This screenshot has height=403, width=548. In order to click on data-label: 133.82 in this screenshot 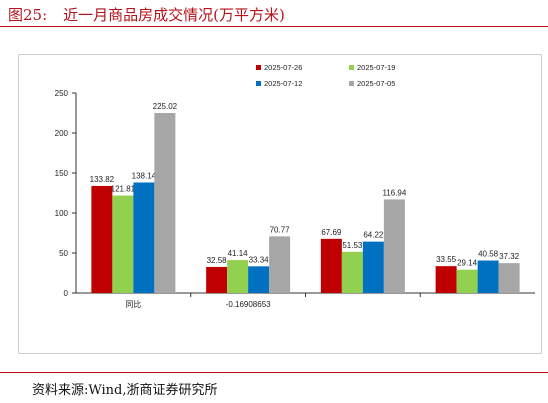, I will do `click(102, 179)`.